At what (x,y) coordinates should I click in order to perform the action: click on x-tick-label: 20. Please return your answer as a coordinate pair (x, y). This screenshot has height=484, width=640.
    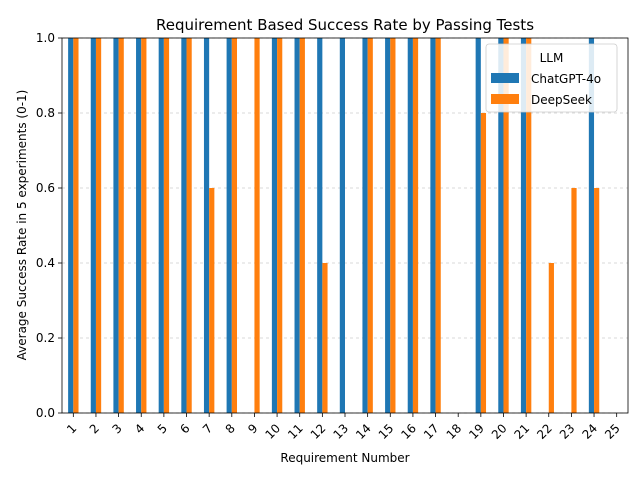
    Looking at the image, I should click on (499, 431).